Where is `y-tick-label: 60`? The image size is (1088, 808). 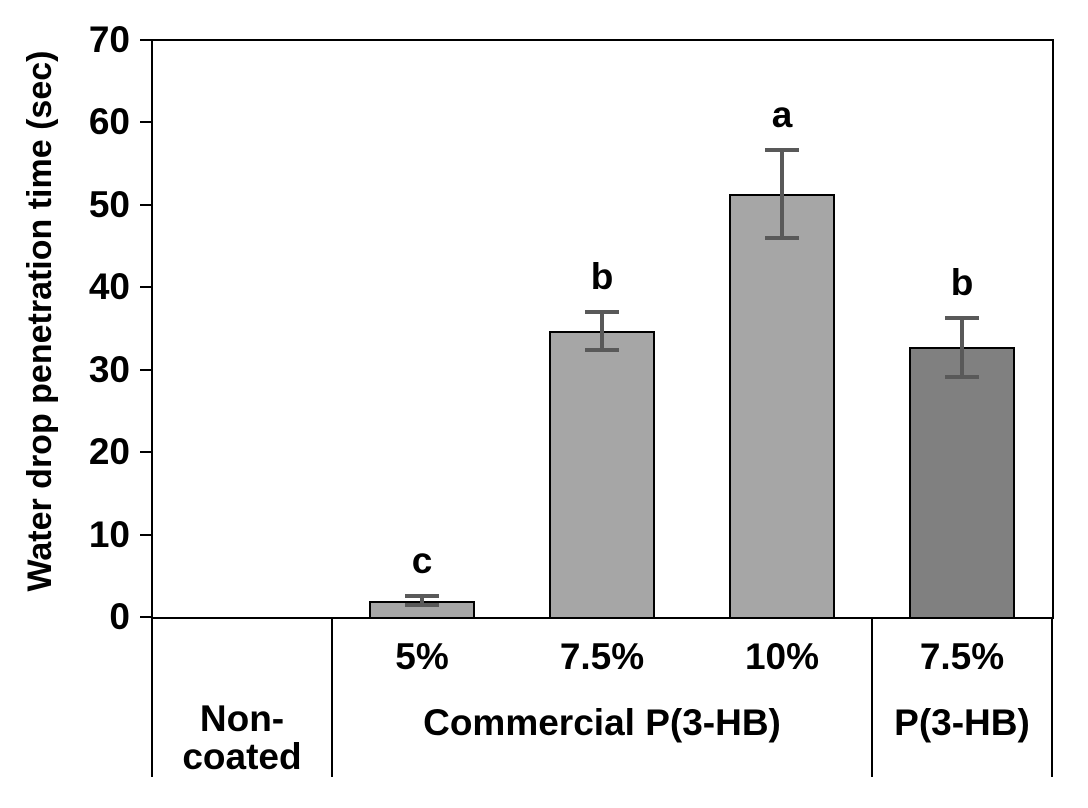 y-tick-label: 60 is located at coordinates (109, 122).